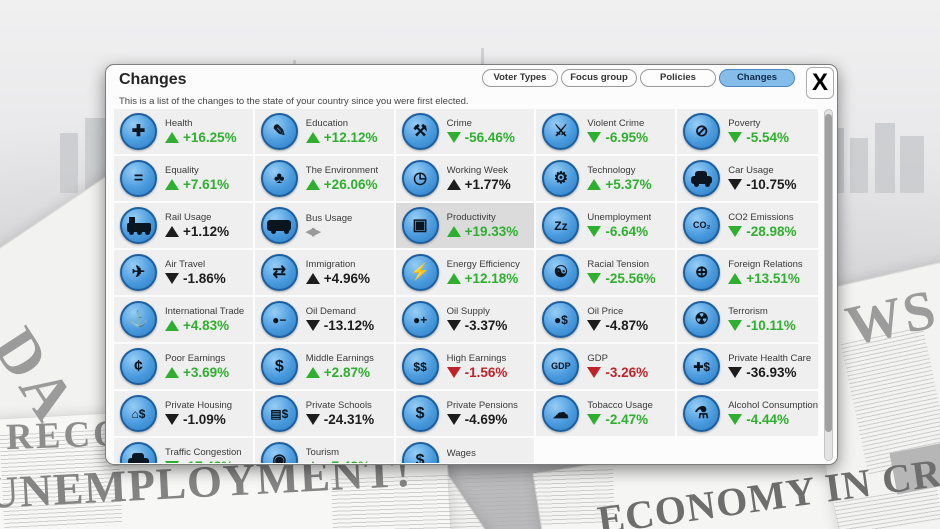 Image resolution: width=940 pixels, height=529 pixels. I want to click on stat-value: -17.48%, so click(208, 461).